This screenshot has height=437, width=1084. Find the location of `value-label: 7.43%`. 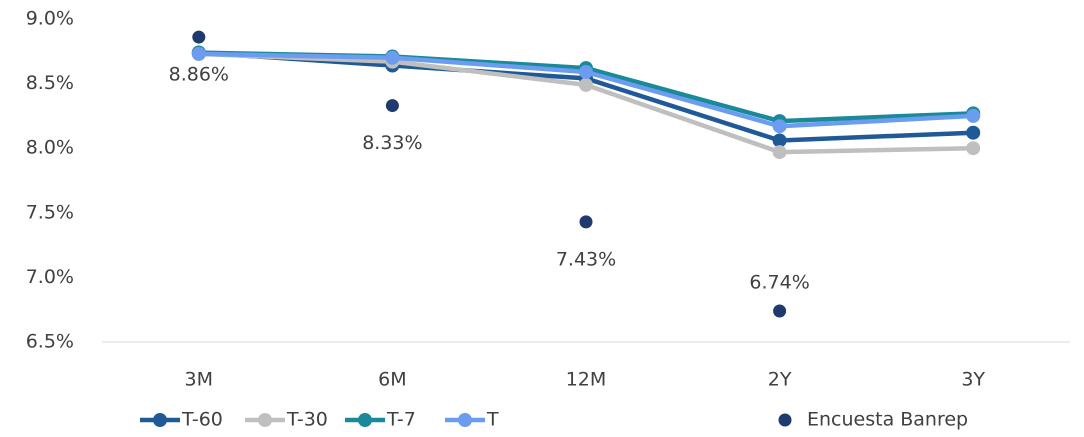

value-label: 7.43% is located at coordinates (586, 259).